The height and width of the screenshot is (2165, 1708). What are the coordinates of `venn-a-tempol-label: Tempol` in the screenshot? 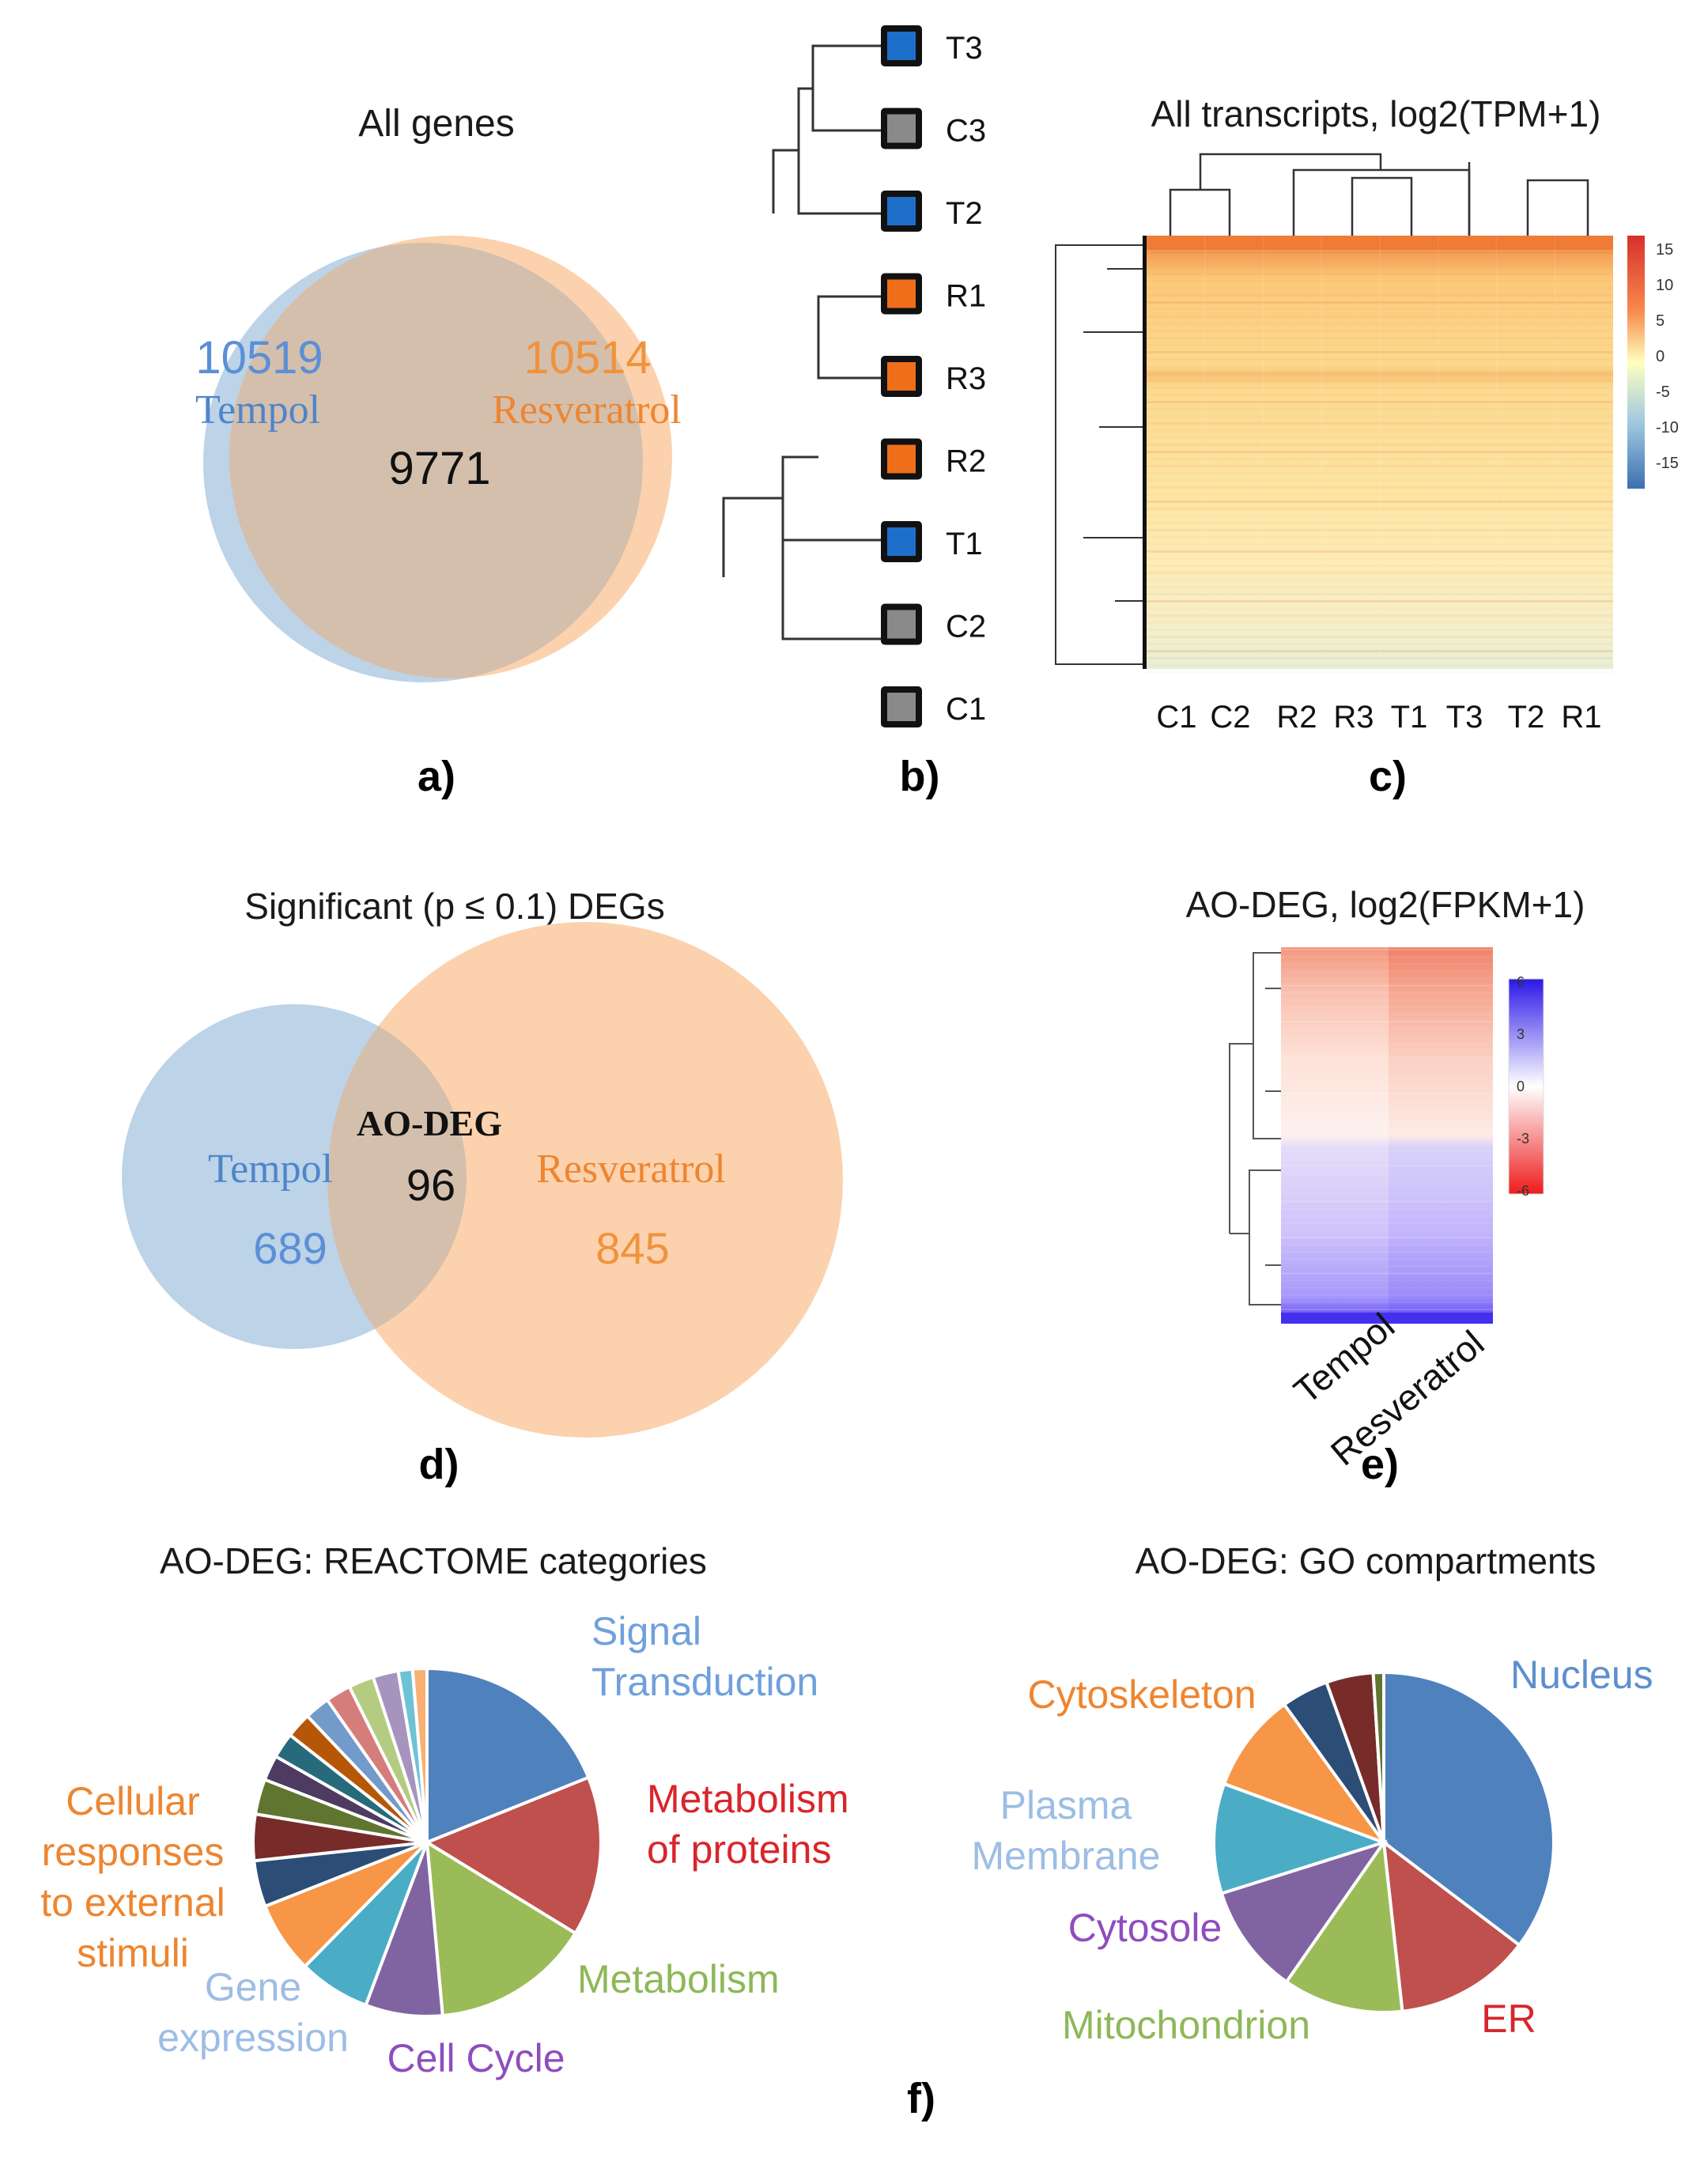 It's located at (257, 410).